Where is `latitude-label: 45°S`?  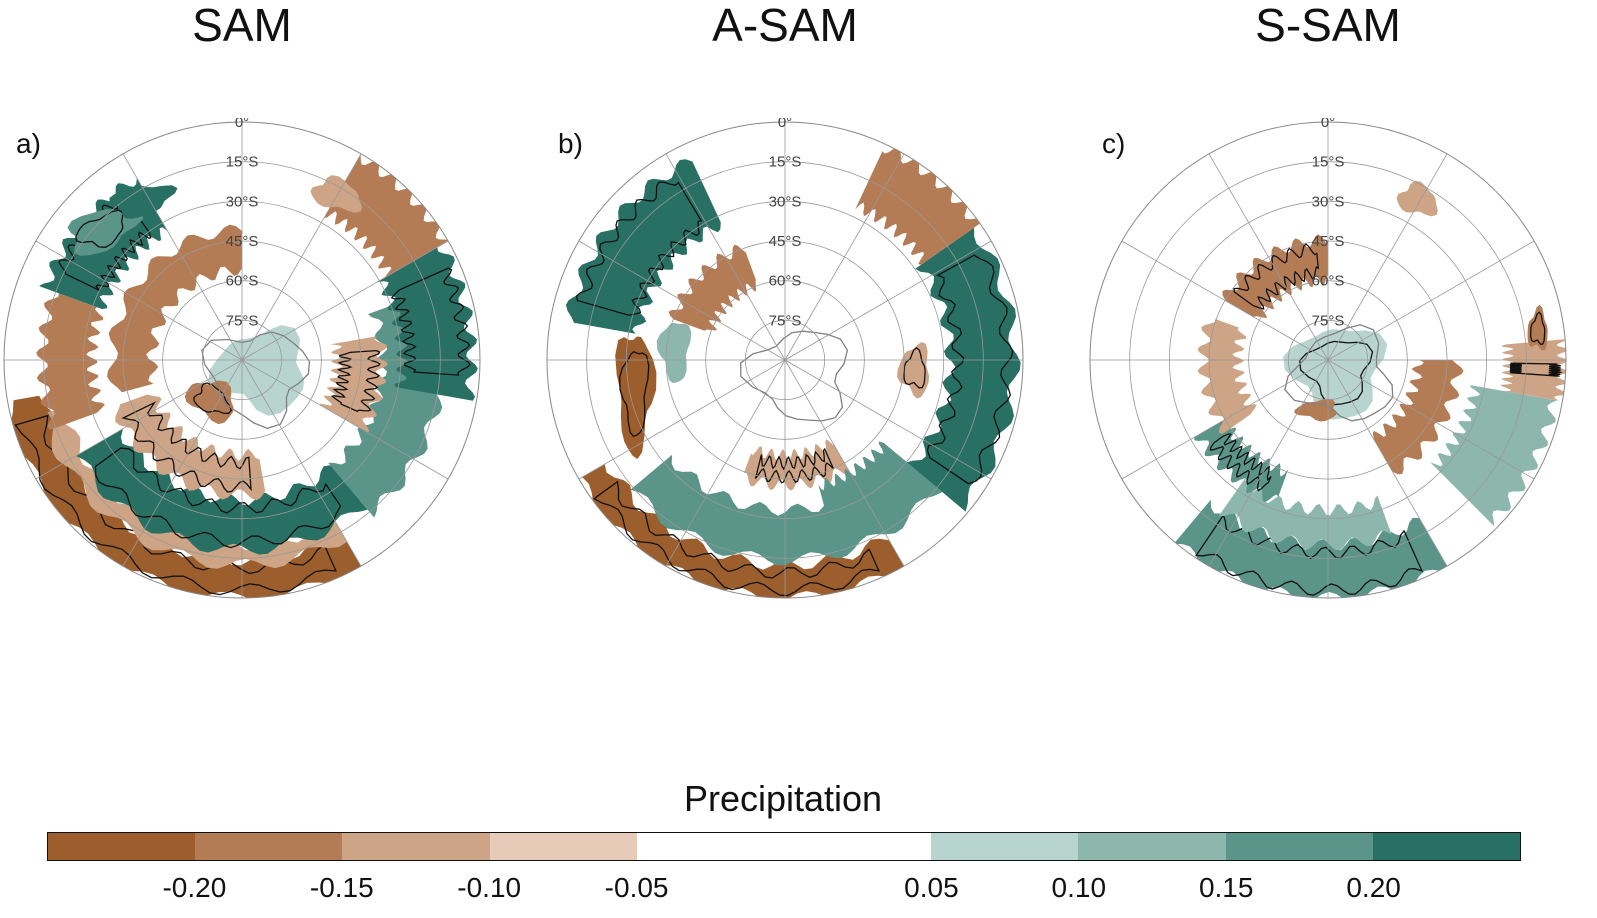
latitude-label: 45°S is located at coordinates (785, 241).